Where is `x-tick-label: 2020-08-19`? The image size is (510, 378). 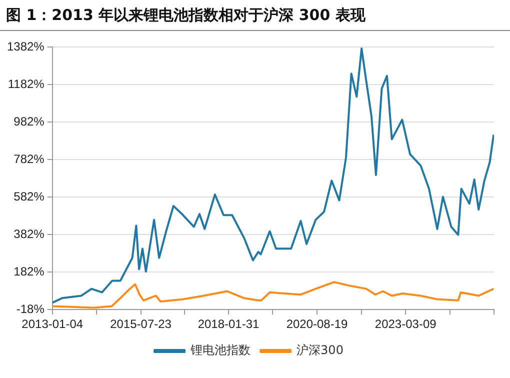 x-tick-label: 2020-08-19 is located at coordinates (317, 324).